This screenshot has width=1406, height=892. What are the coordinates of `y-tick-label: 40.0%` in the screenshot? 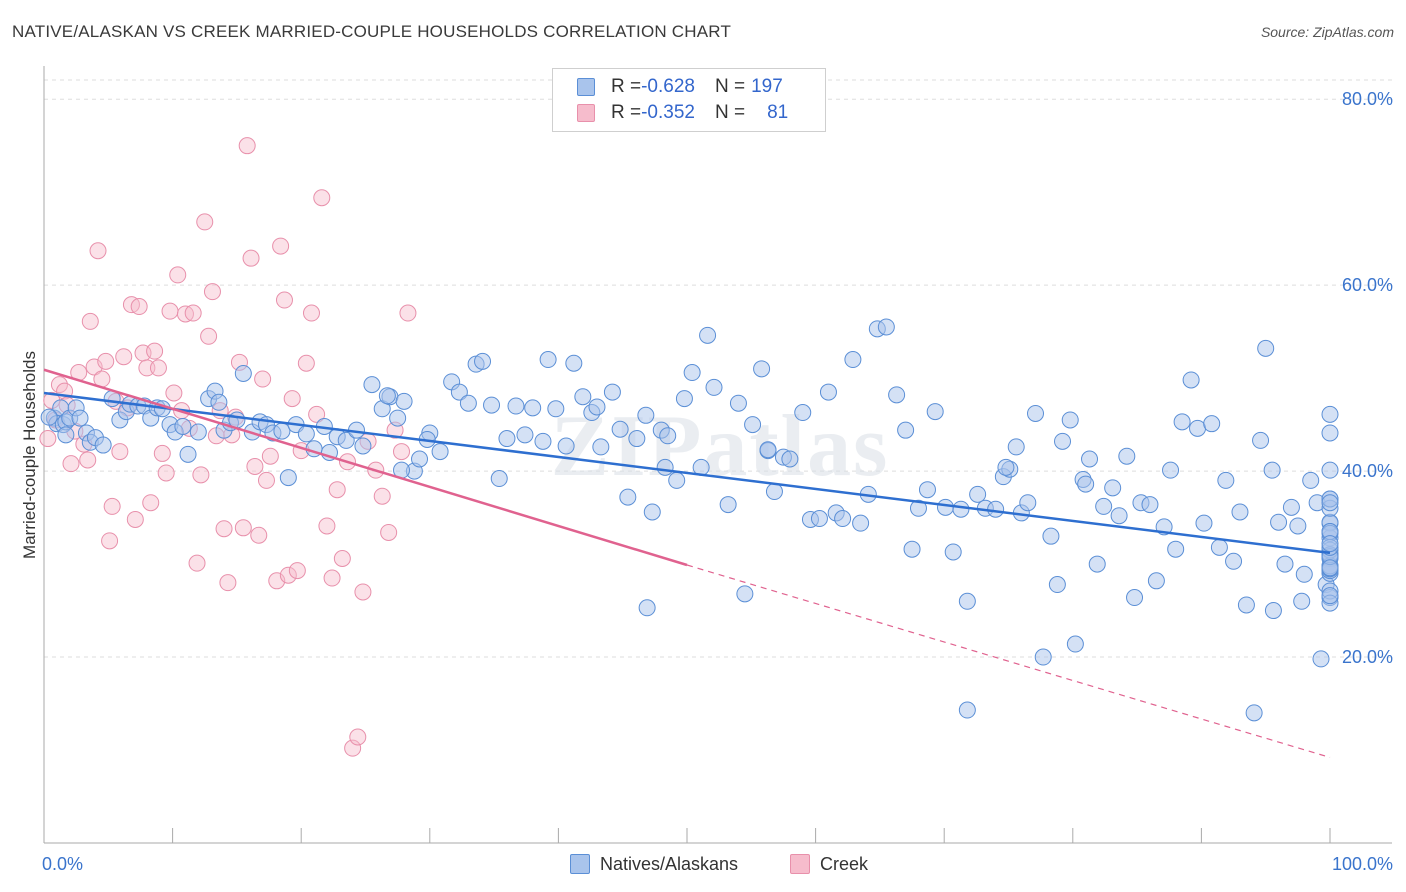 It's located at (1367, 471).